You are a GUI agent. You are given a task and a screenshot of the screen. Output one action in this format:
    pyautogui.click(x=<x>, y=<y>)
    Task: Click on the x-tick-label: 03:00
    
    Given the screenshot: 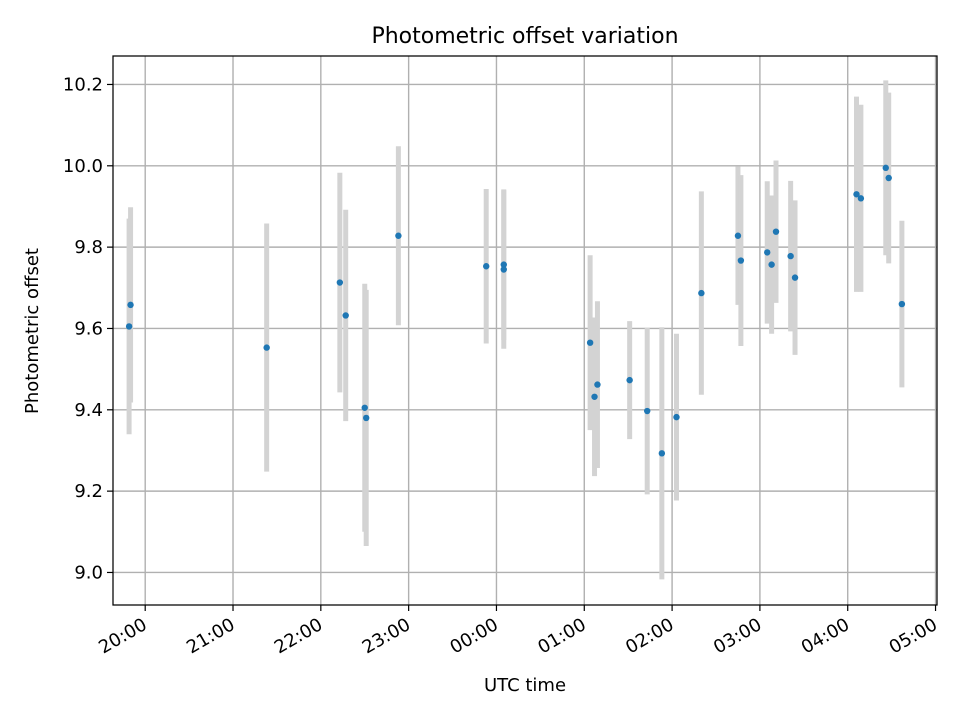 What is the action you would take?
    pyautogui.click(x=737, y=636)
    